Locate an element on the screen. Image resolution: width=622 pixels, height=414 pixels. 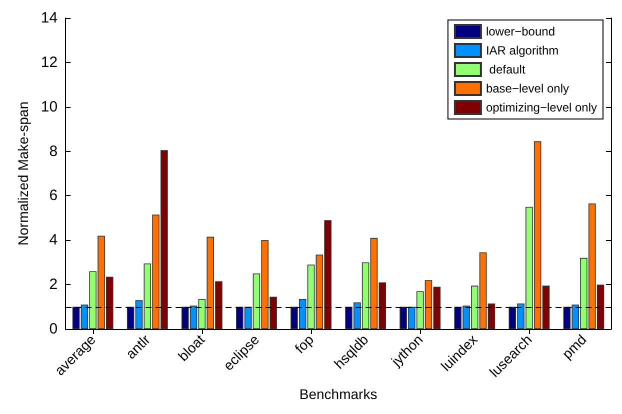
y-tick-label: 2 is located at coordinates (53, 285).